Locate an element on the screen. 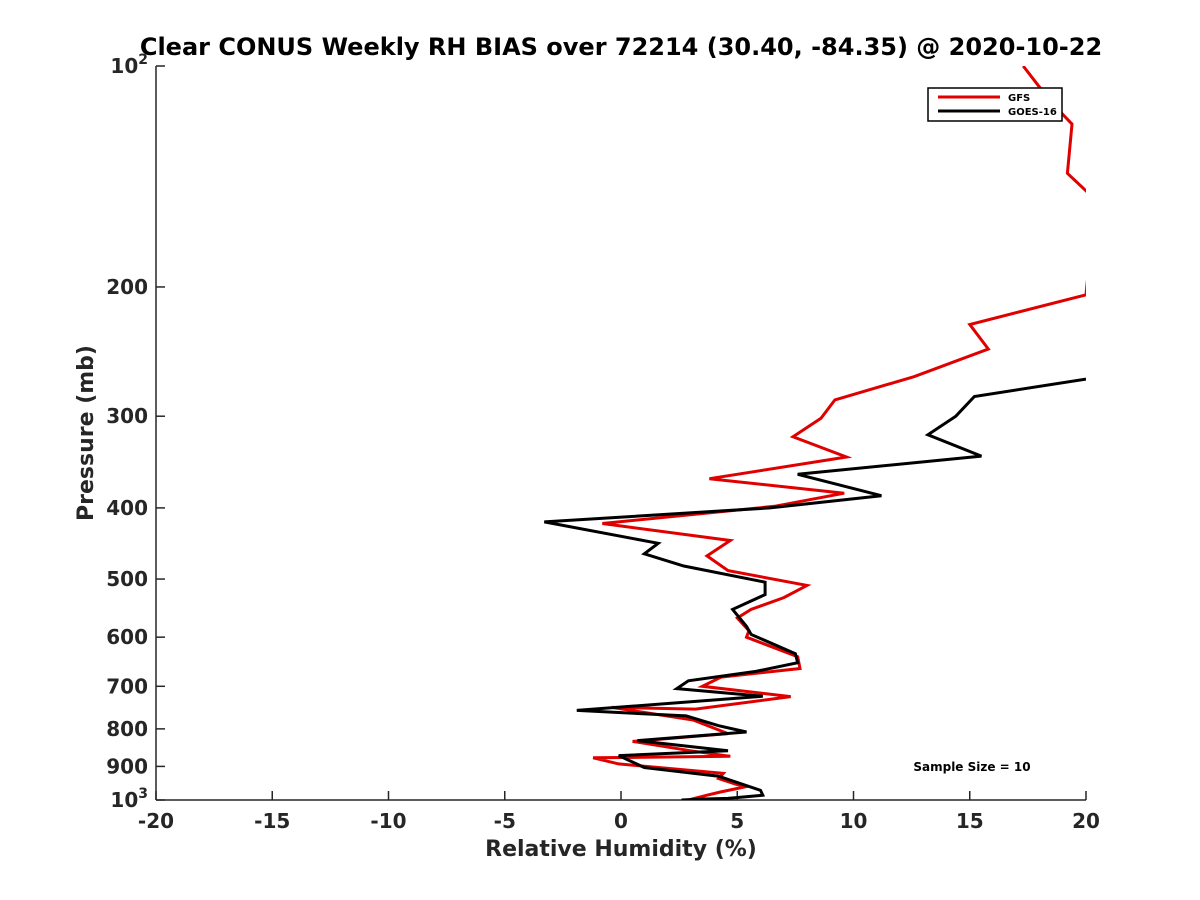 Image resolution: width=1200 pixels, height=900 pixels. y-tick-label: 10² is located at coordinates (129, 65).